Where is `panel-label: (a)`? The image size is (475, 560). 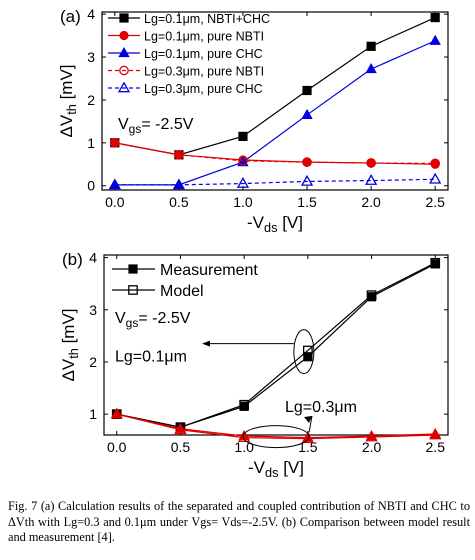 panel-label: (a) is located at coordinates (70, 16).